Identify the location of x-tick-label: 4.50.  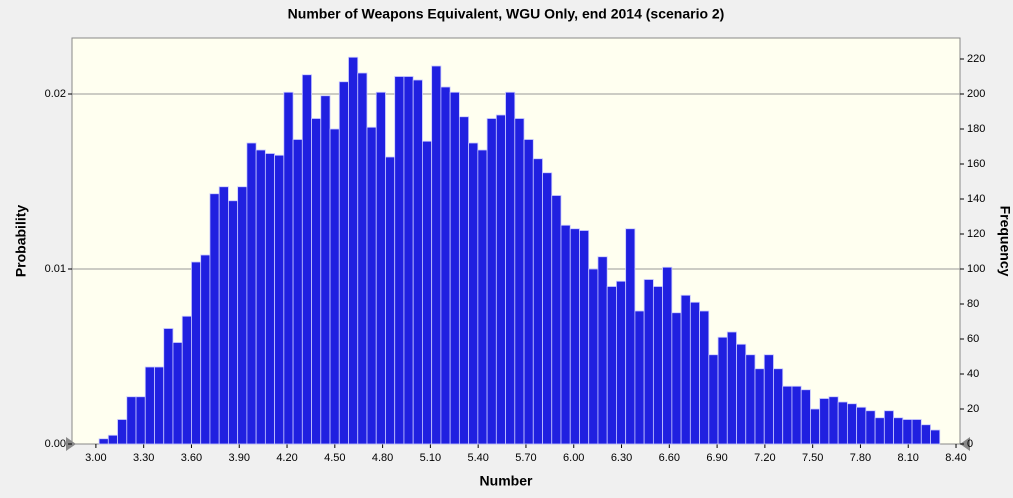
(334, 458).